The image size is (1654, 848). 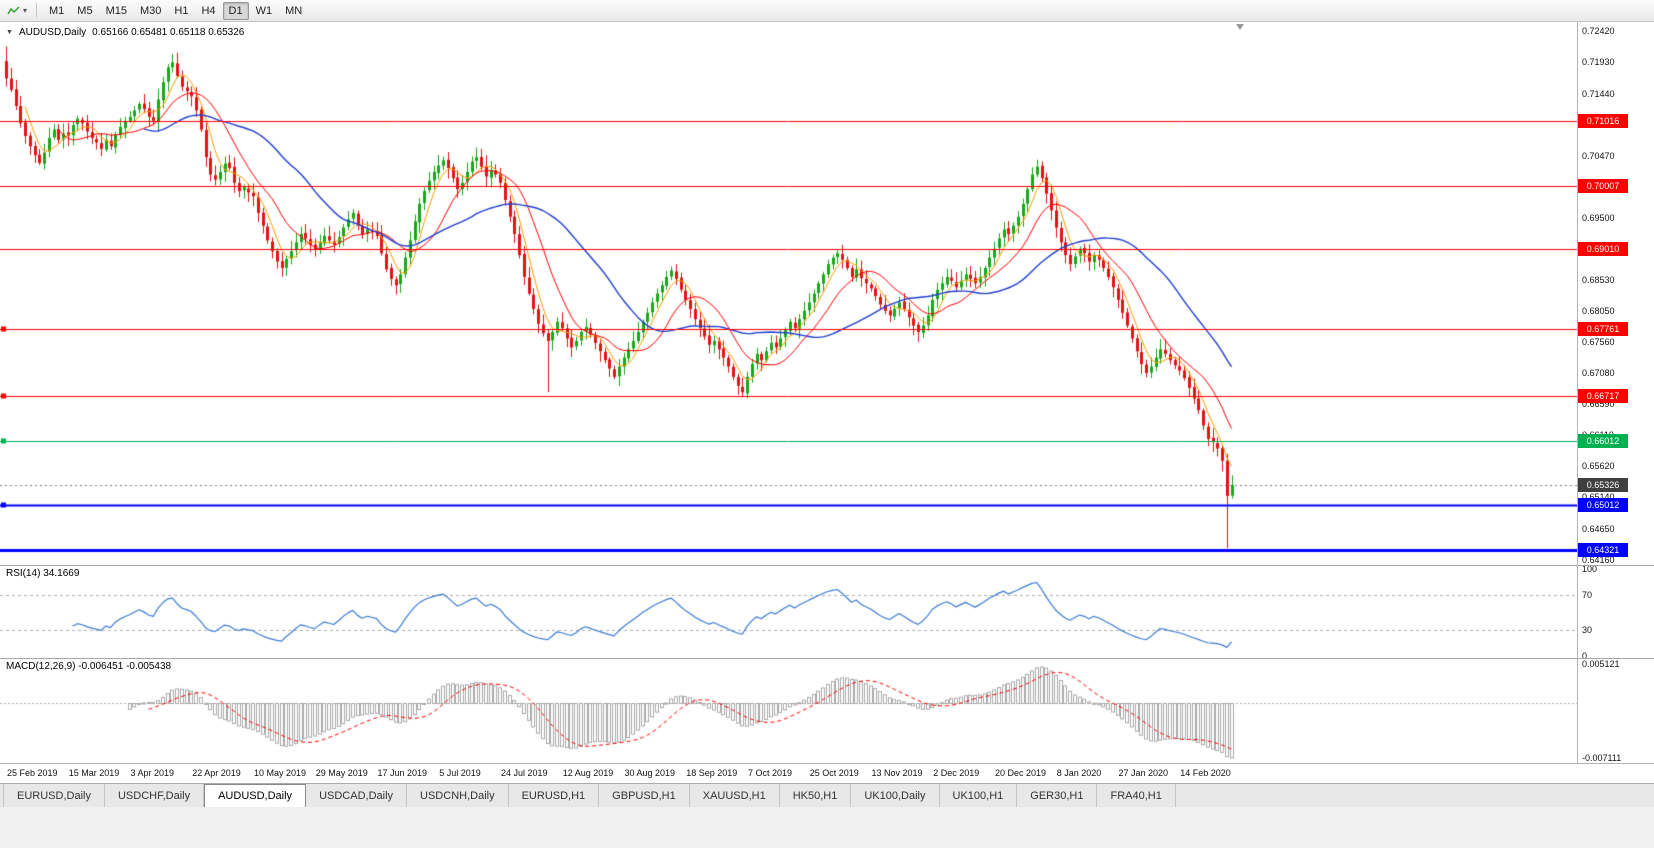 I want to click on tab-xauusd-h1: XAUUSD,H1, so click(x=735, y=795).